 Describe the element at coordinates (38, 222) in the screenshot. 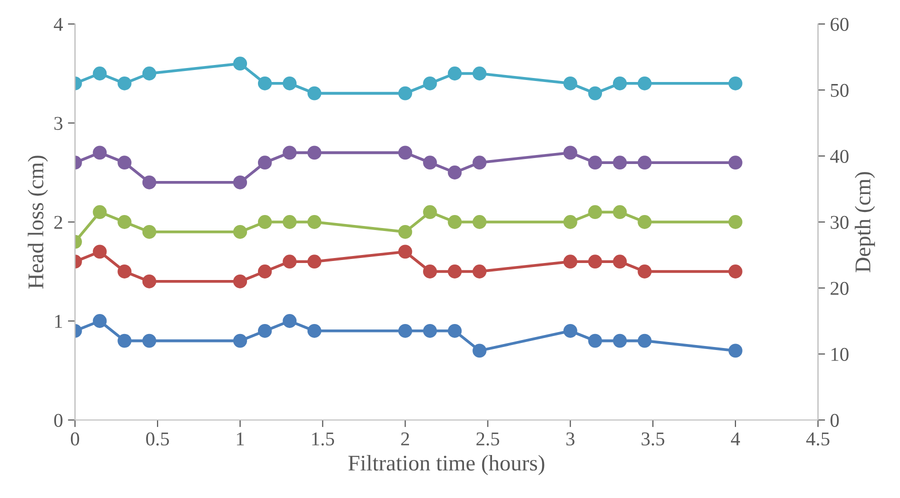

I see `y-axis-title: Head loss (cm)` at that location.